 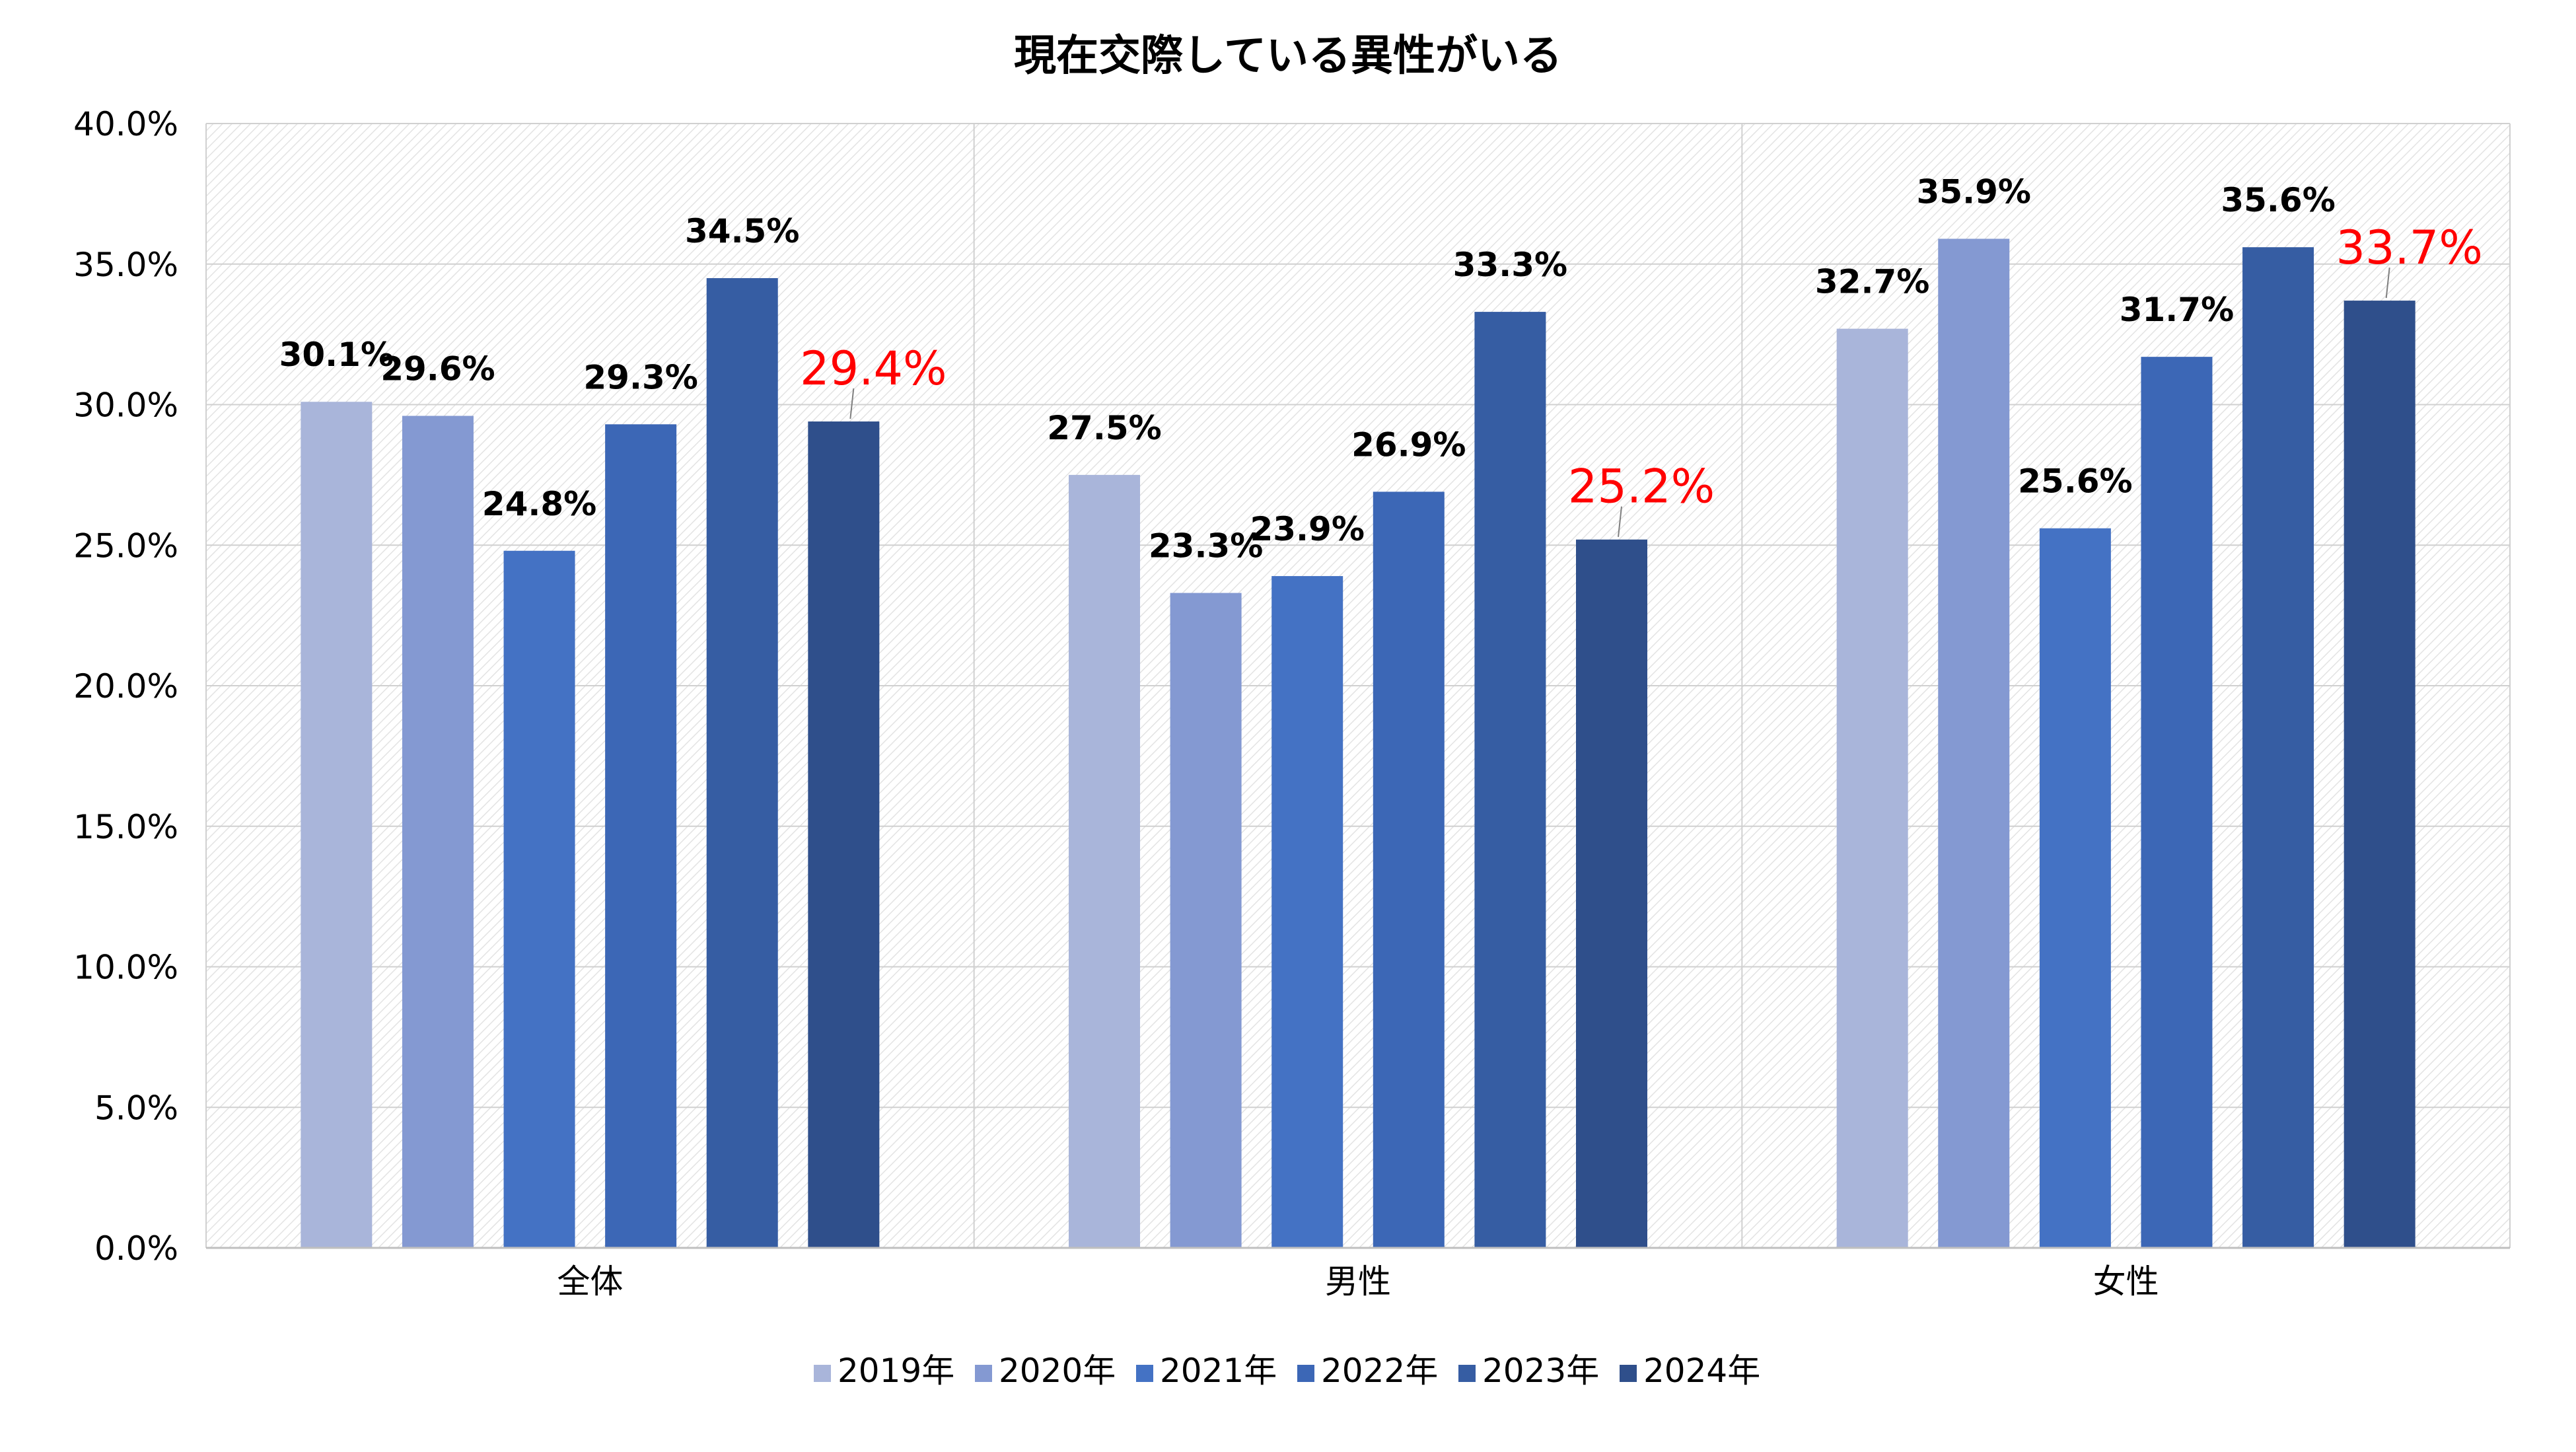 What do you see at coordinates (336, 355) in the screenshot?
I see `data-label: 30.1%` at bounding box center [336, 355].